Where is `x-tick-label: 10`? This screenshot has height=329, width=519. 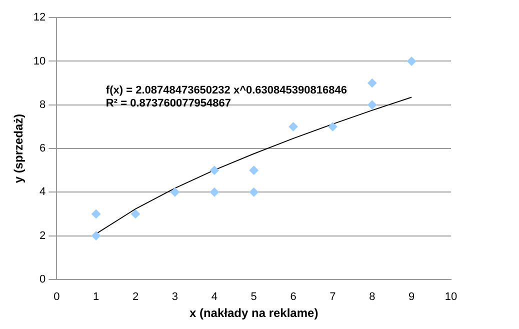 x-tick-label: 10 is located at coordinates (451, 297).